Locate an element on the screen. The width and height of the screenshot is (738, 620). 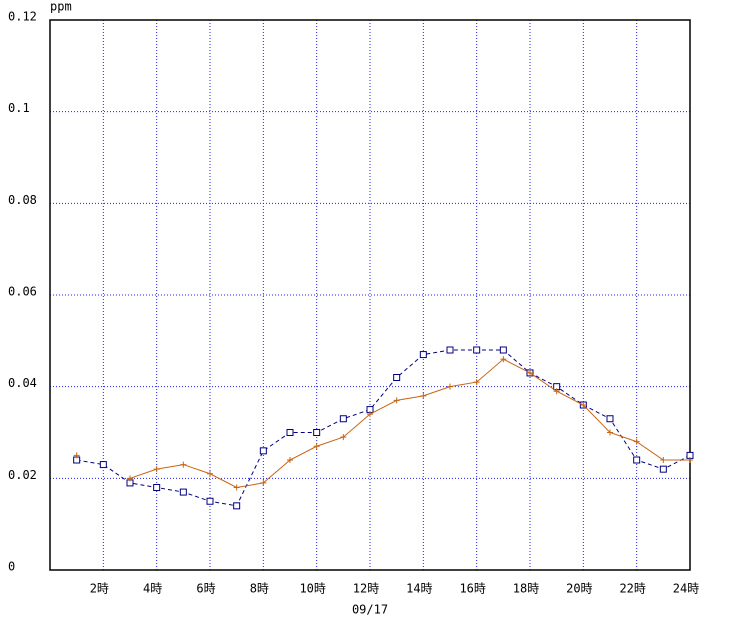
x-tick-label: 22時 is located at coordinates (632, 589).